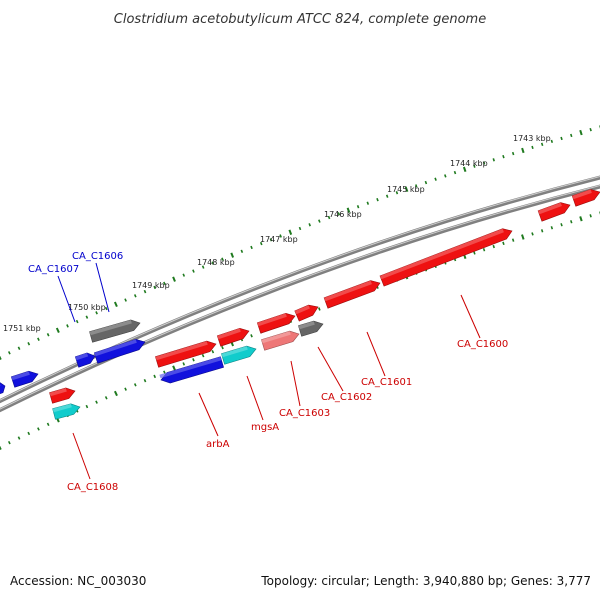 This screenshot has width=600, height=600. I want to click on gene-block-cyan, so click(239, 355).